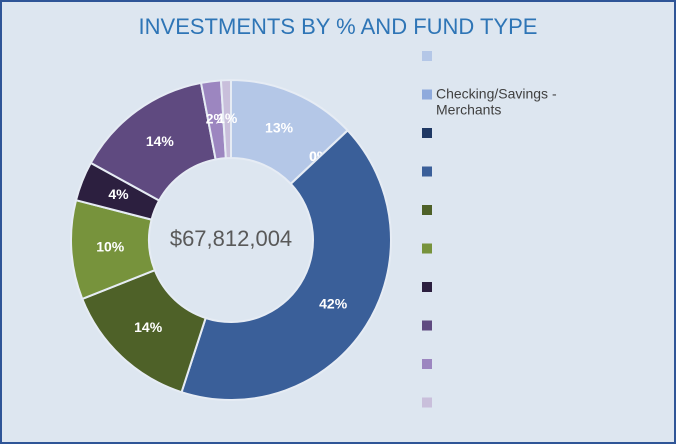 The height and width of the screenshot is (444, 676). Describe the element at coordinates (338, 26) in the screenshot. I see `chart-title: INVESTMENTS BY % AND FUND TYPE` at that location.